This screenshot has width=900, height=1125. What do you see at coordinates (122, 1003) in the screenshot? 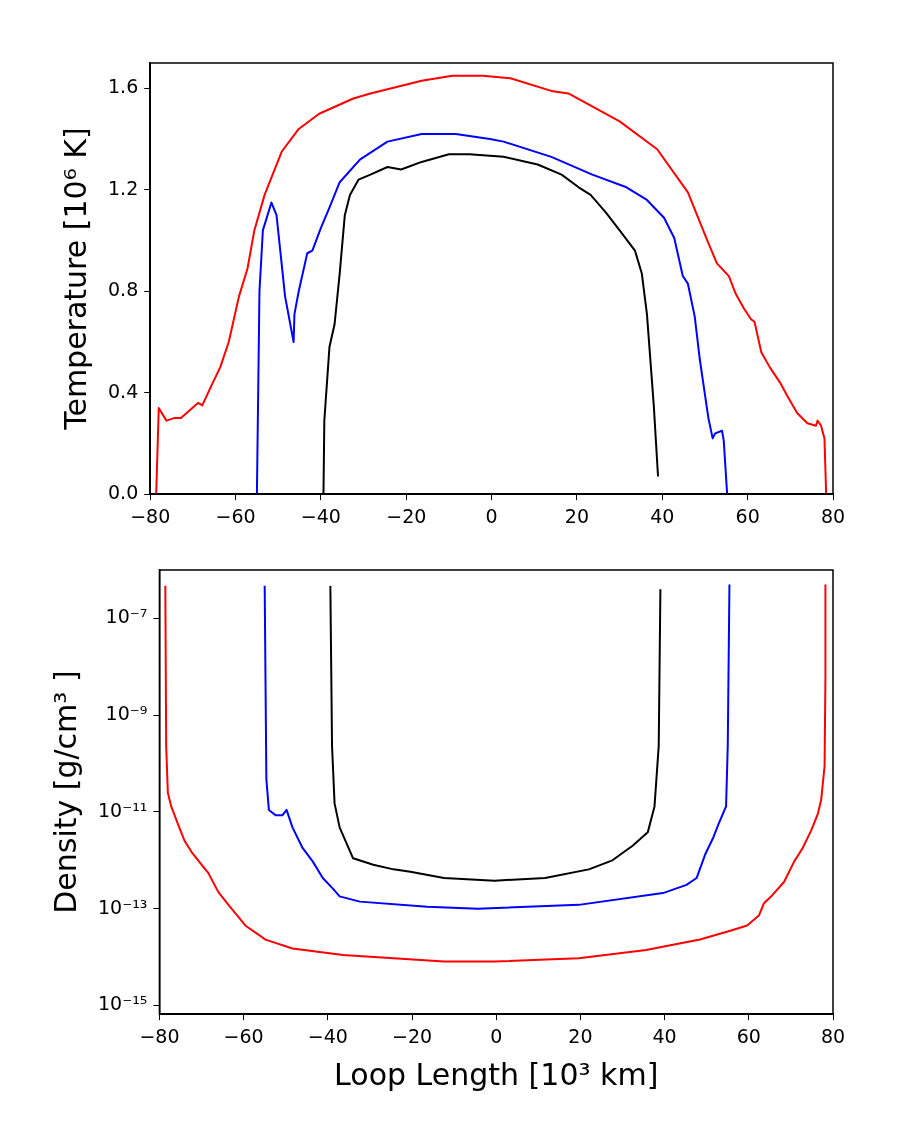
I see `y-tick-label: 10⁻¹⁵` at bounding box center [122, 1003].